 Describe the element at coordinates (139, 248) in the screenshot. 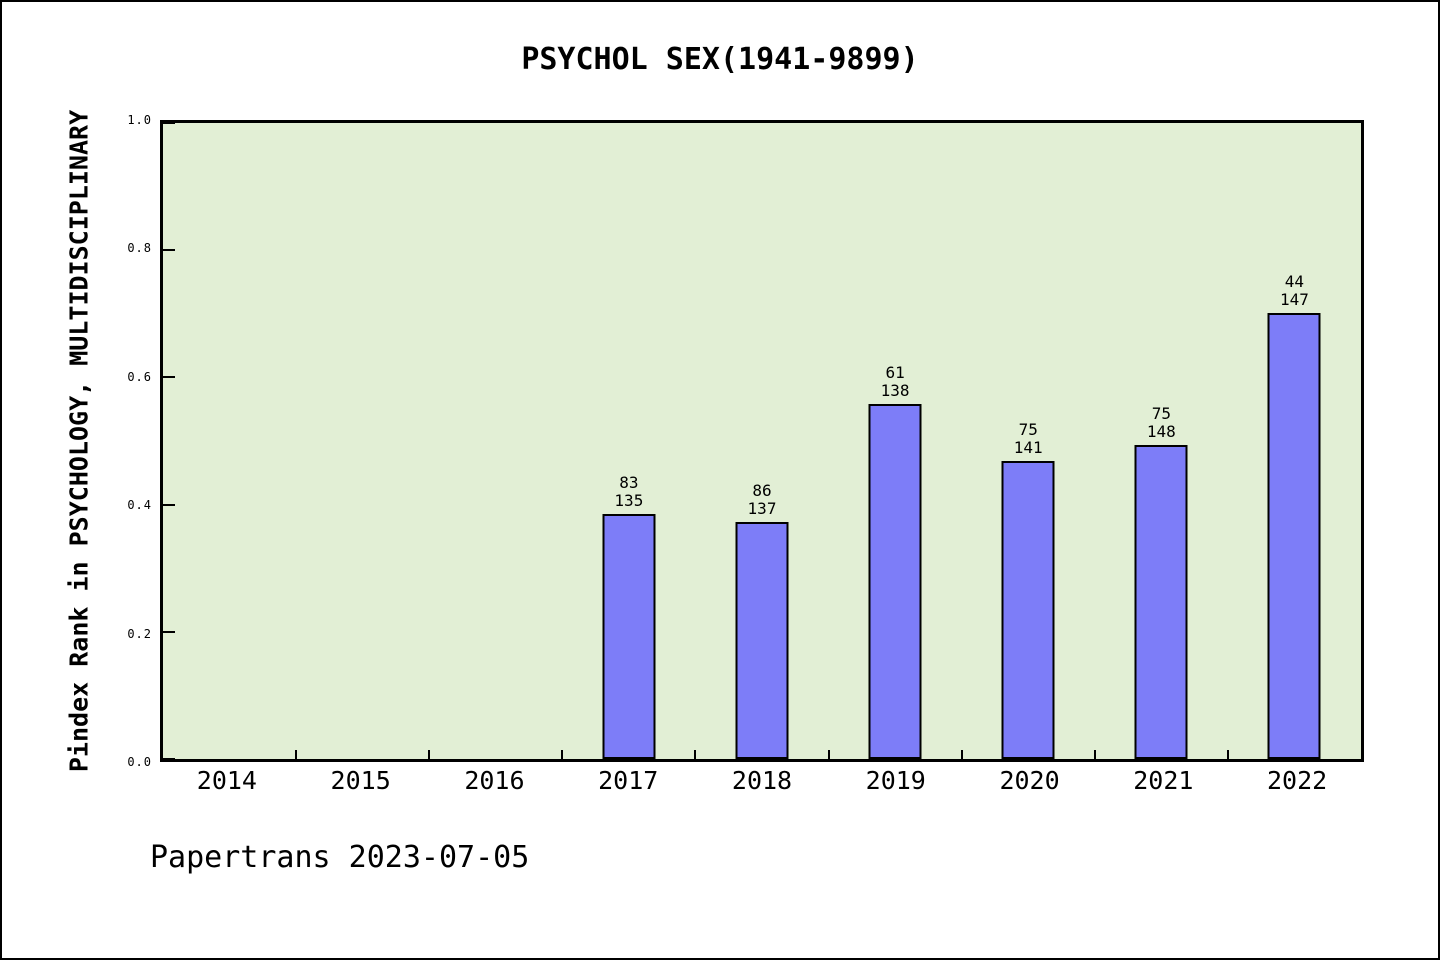

I see `y-tick-label: 0.8` at that location.